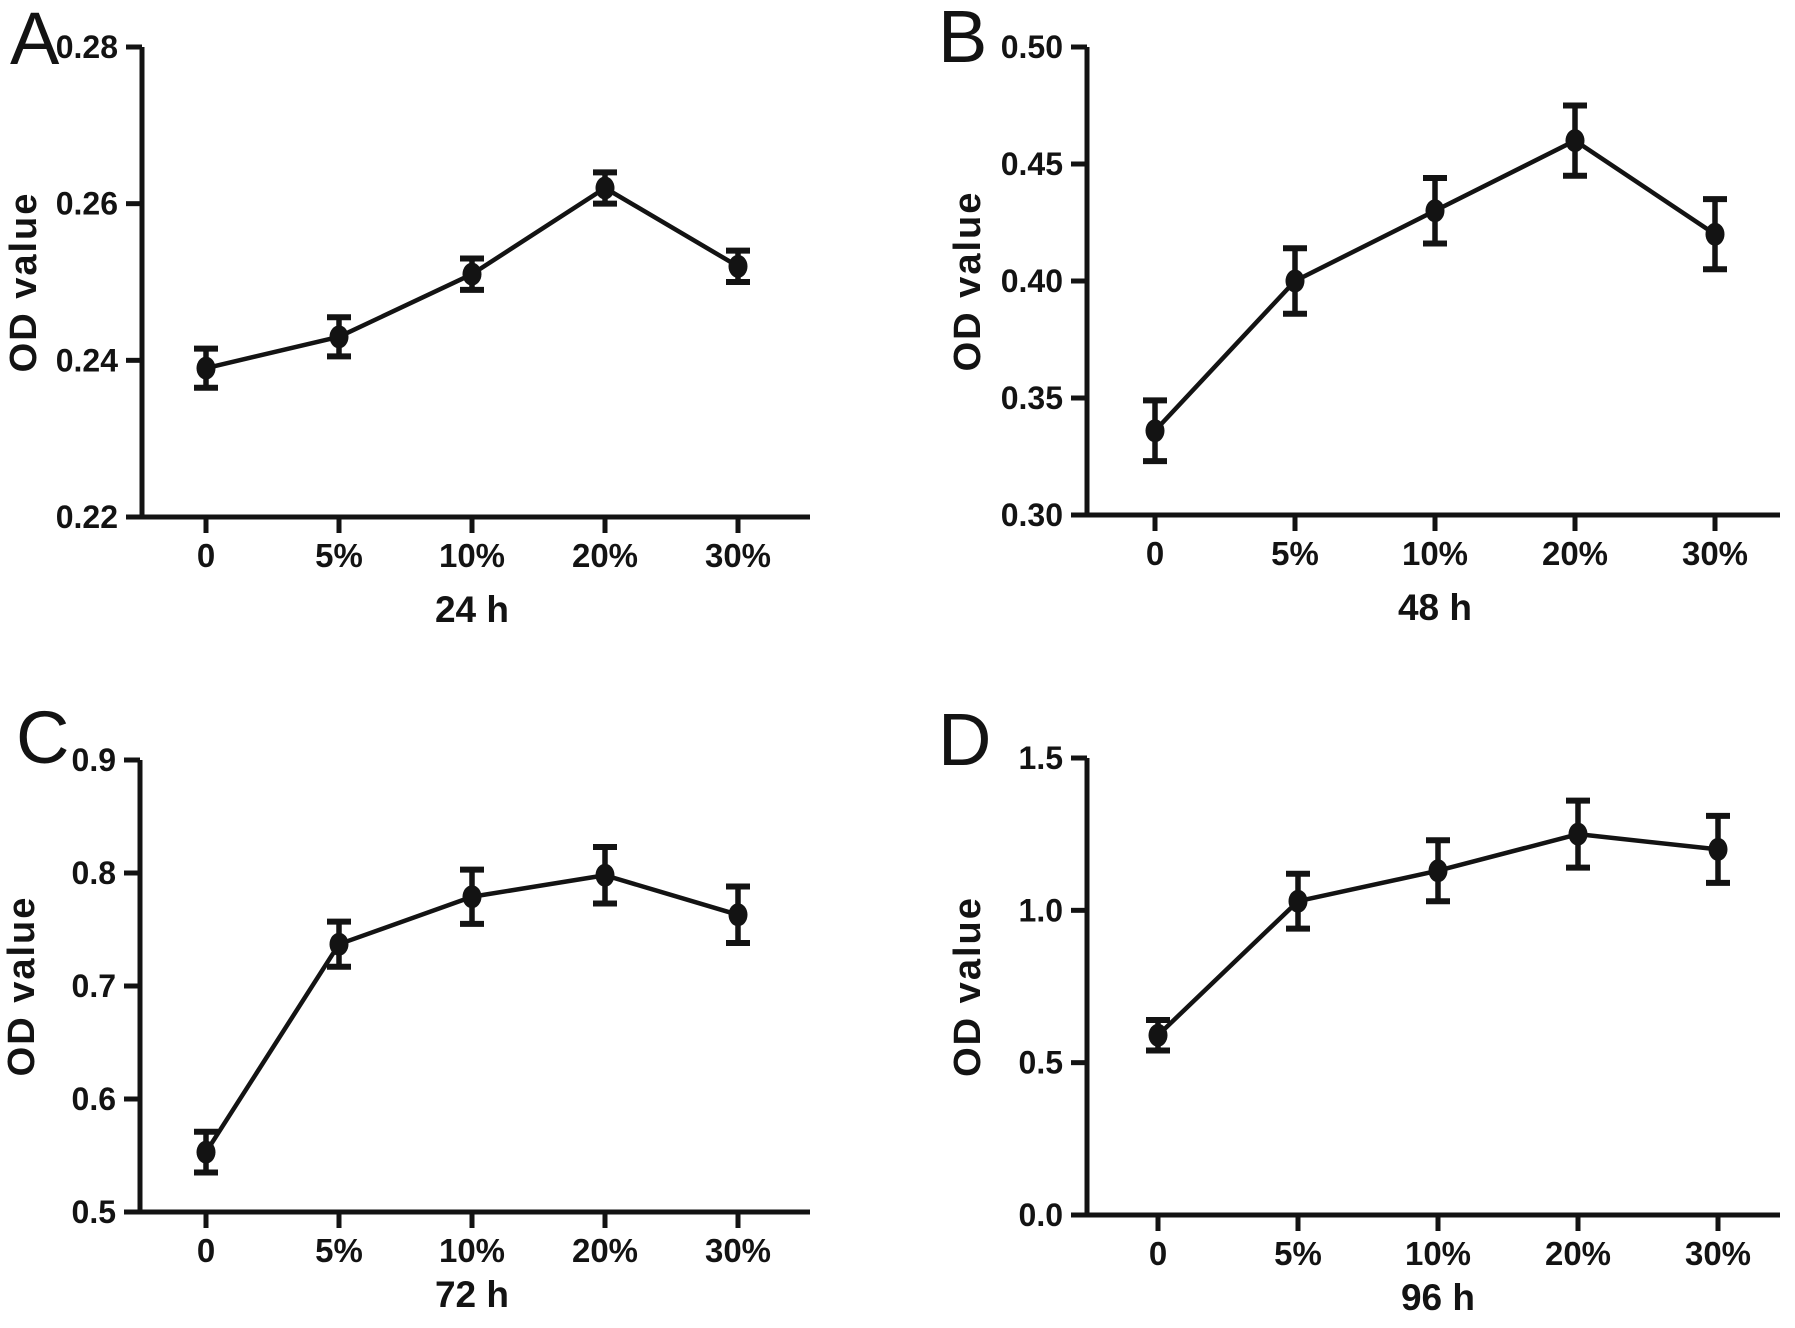 The image size is (1795, 1328). Describe the element at coordinates (1032, 164) in the screenshot. I see `y-tick-label: 0.45` at that location.